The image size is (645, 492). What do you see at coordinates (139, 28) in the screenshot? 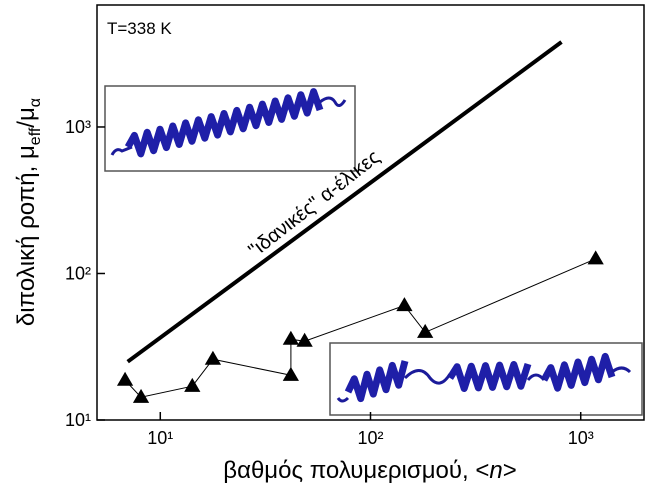
I see `temperature-annotation: T=338 K` at bounding box center [139, 28].